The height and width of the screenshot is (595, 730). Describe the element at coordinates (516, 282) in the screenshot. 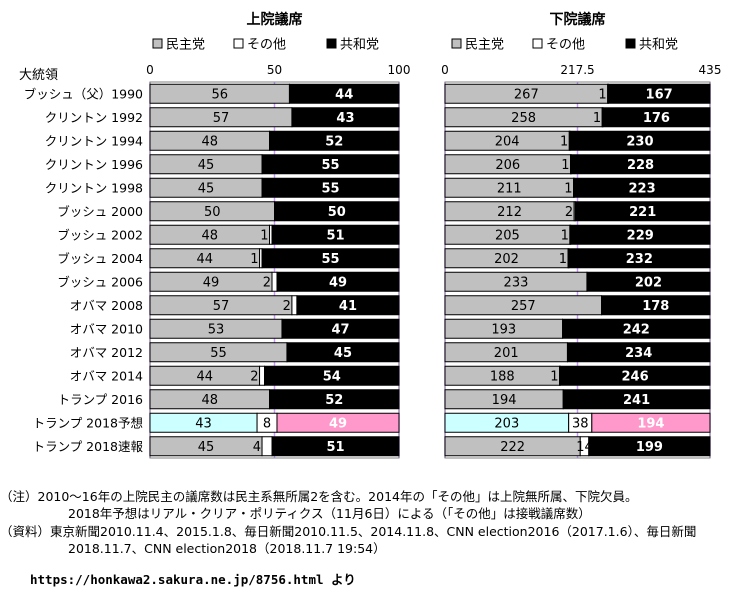

I see `value-label-dem-1-8: 233` at that location.